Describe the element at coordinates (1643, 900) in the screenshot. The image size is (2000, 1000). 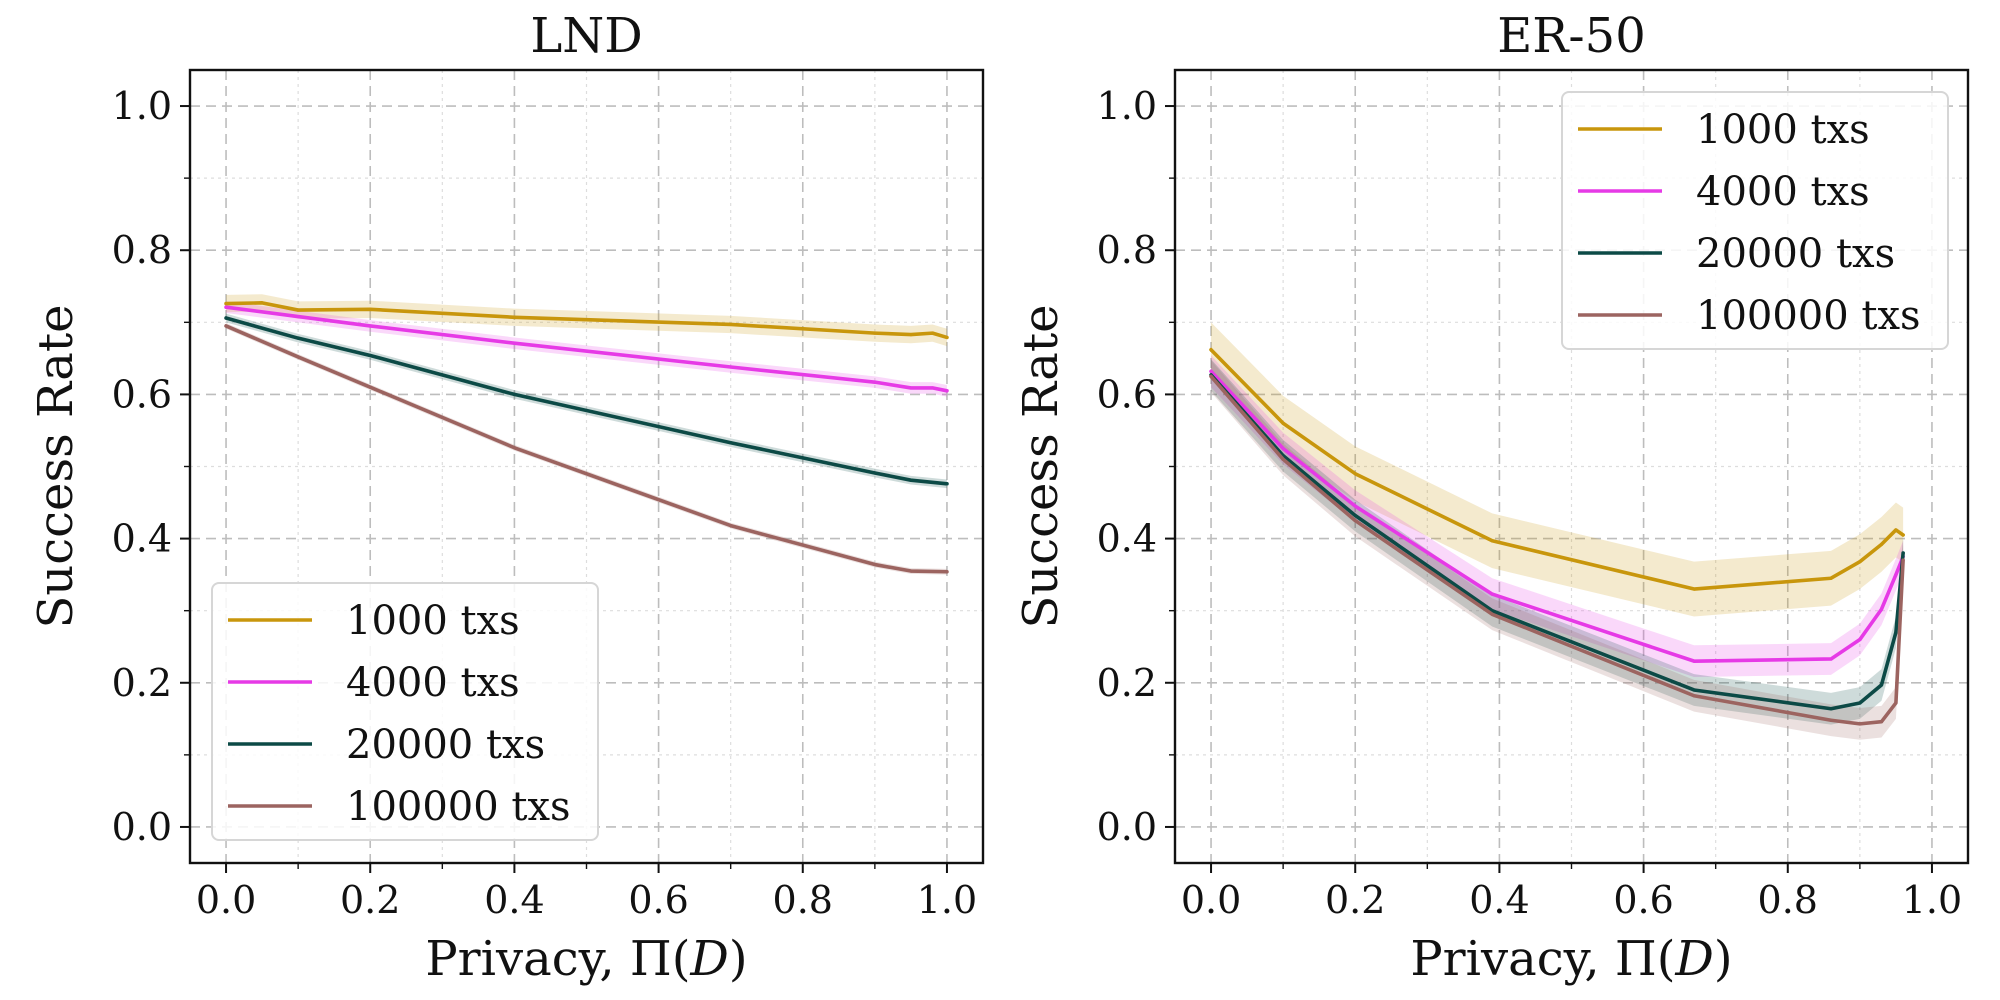
I see `chart-1-xtick-label-3: 0.6` at that location.